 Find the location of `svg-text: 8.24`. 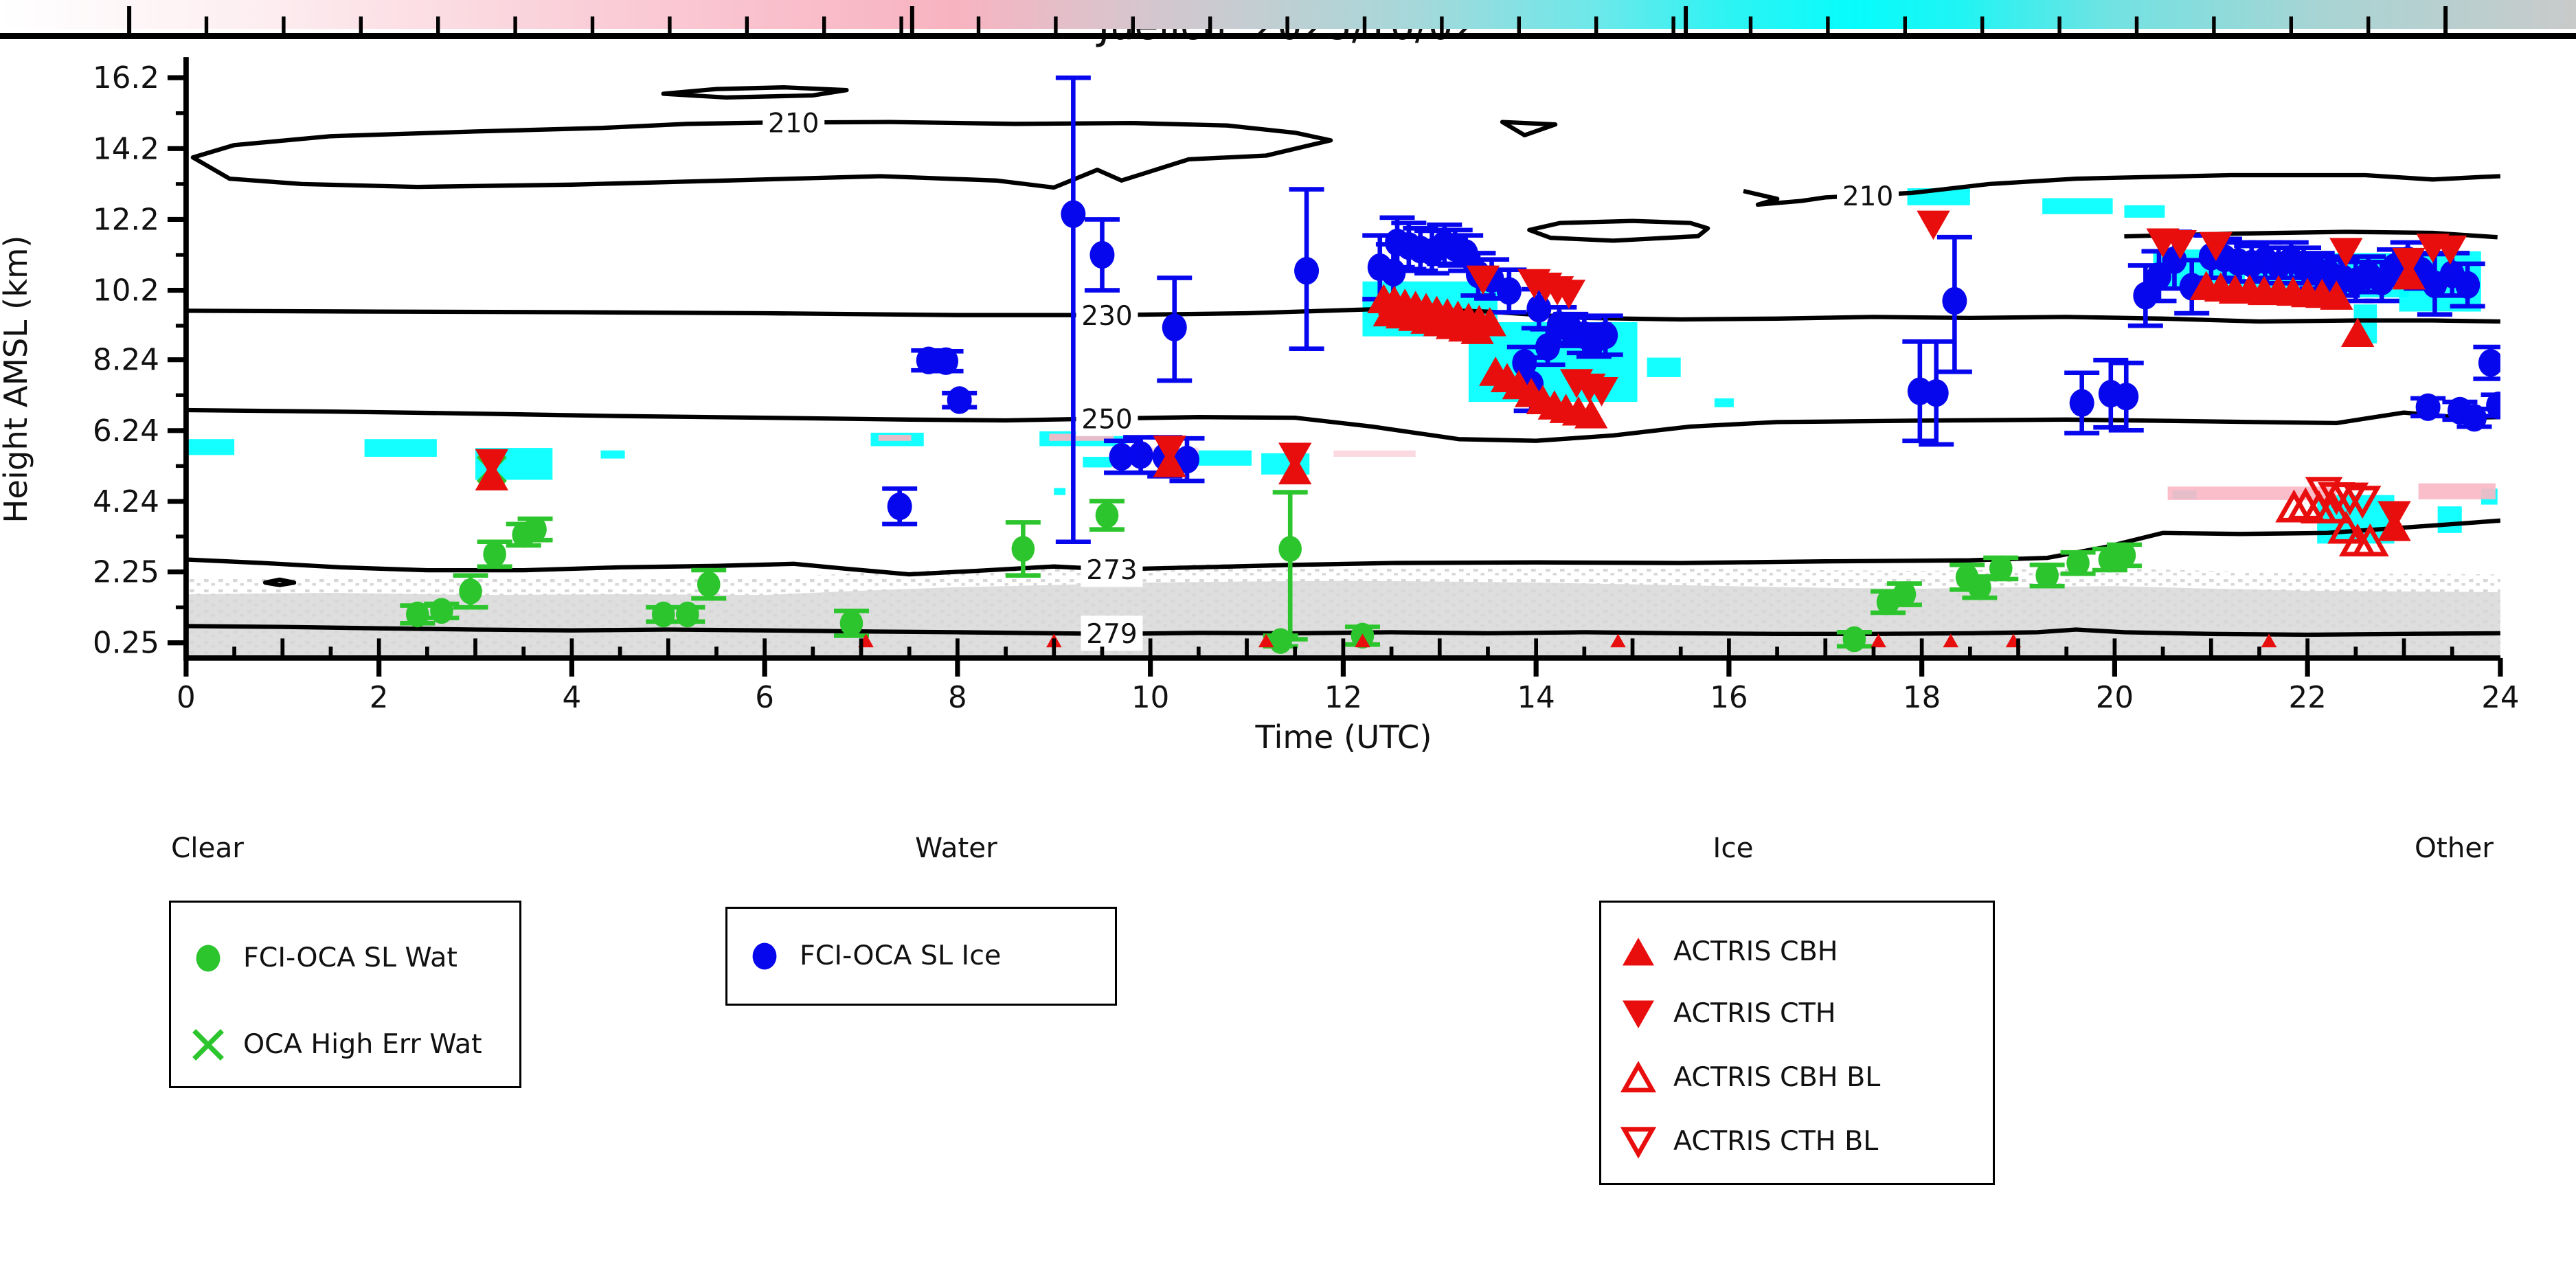

svg-text: 8.24 is located at coordinates (126, 360).